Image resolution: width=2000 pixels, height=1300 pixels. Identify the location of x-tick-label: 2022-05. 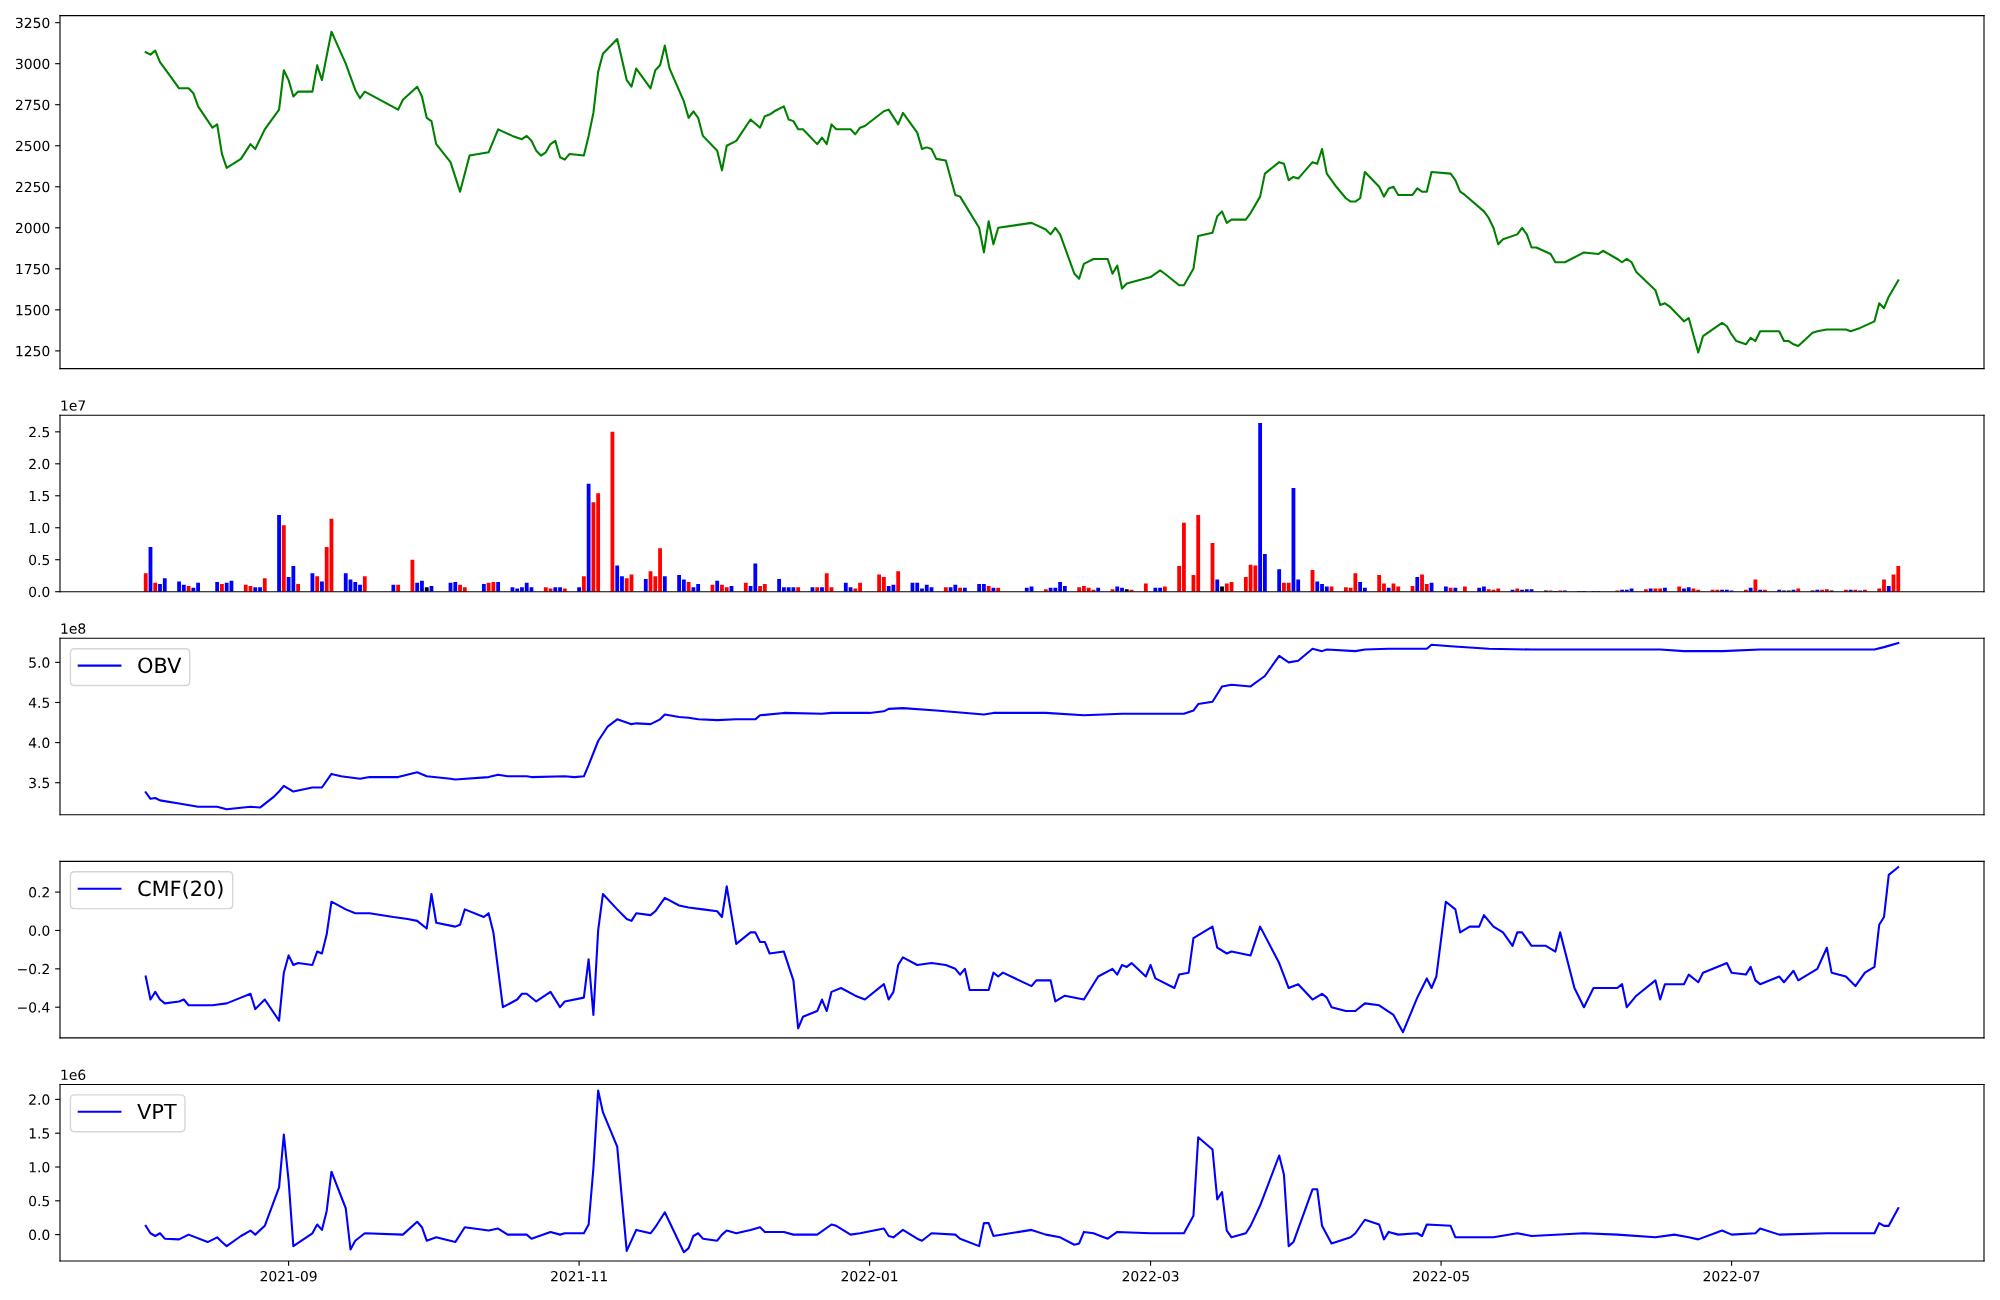
(1441, 1276).